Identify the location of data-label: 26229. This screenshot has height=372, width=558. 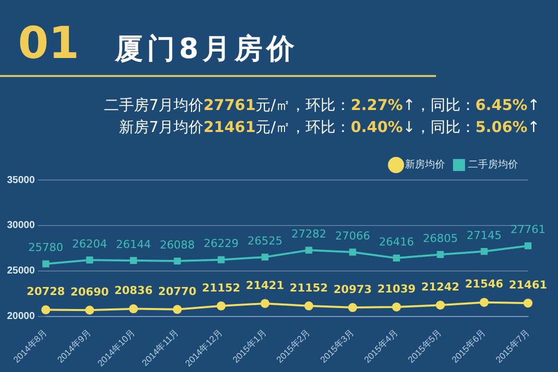
(221, 243).